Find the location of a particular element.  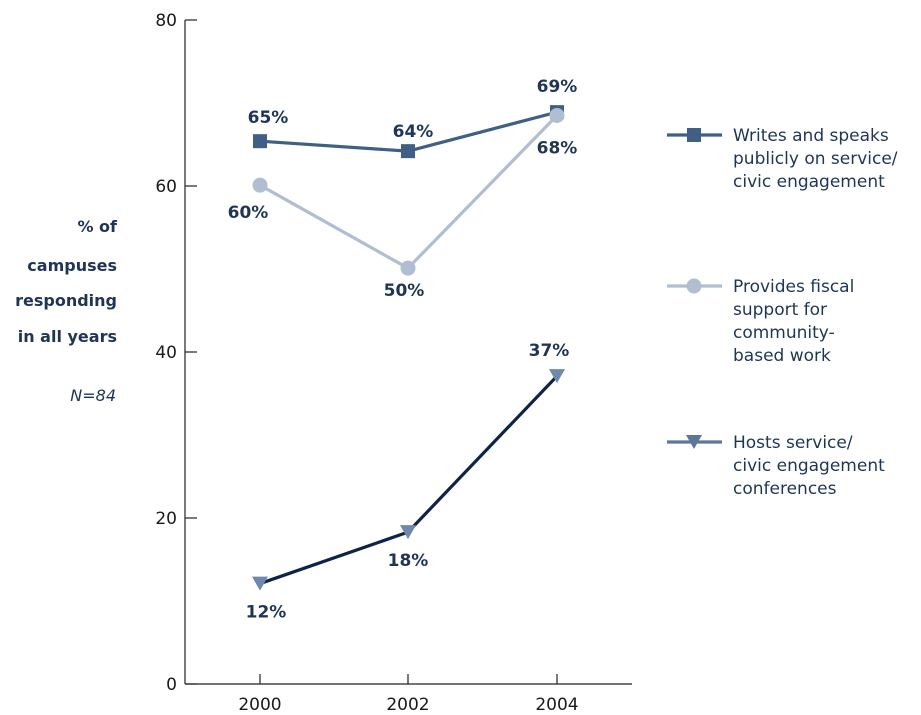

legend-label-fiscal-support: Provides fiscal is located at coordinates (793, 287).